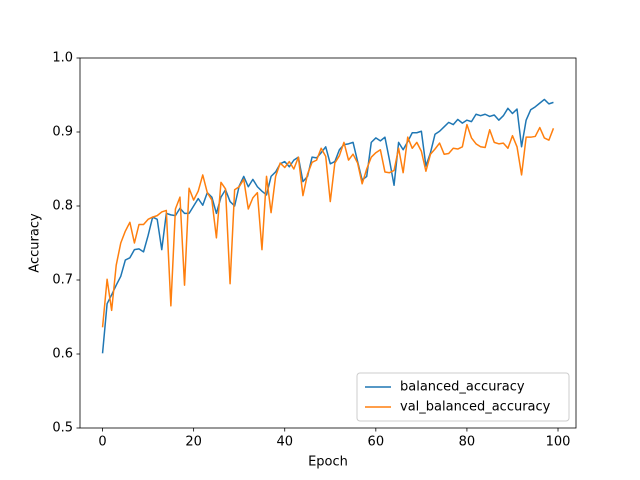  Describe the element at coordinates (328, 462) in the screenshot. I see `x-axis-label: Epoch` at that location.